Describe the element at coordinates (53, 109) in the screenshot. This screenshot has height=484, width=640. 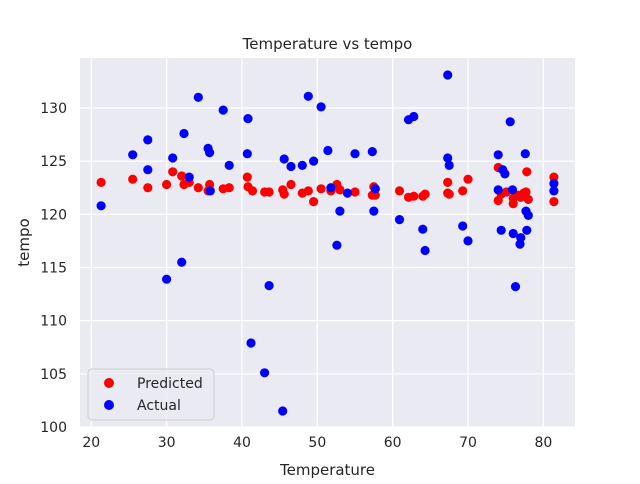
I see `y-tick-label: 130` at that location.